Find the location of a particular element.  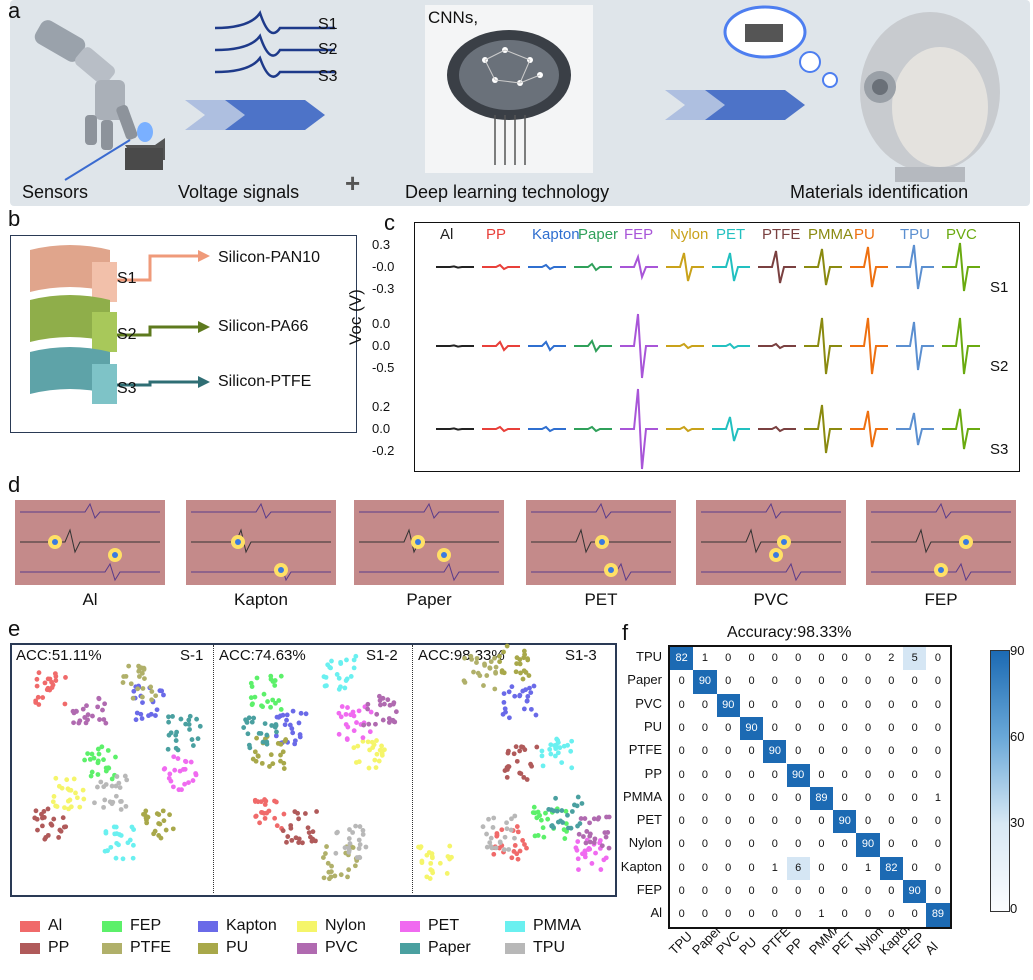

trace-al-s1 is located at coordinates (455, 267).